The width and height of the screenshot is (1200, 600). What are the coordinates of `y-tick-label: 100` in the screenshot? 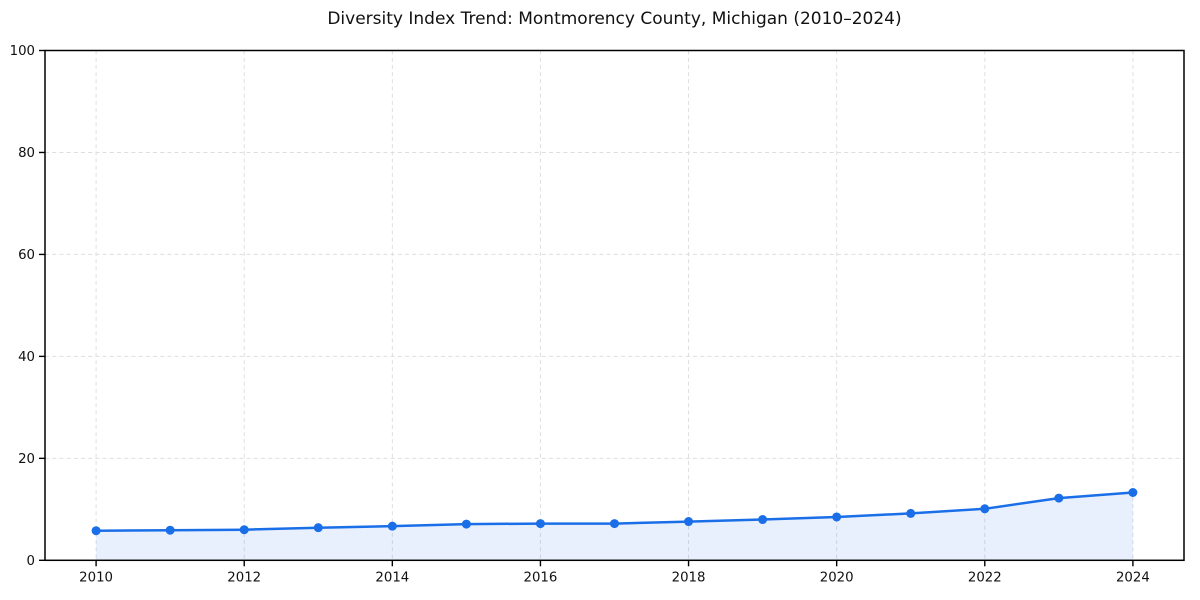 It's located at (22, 51).